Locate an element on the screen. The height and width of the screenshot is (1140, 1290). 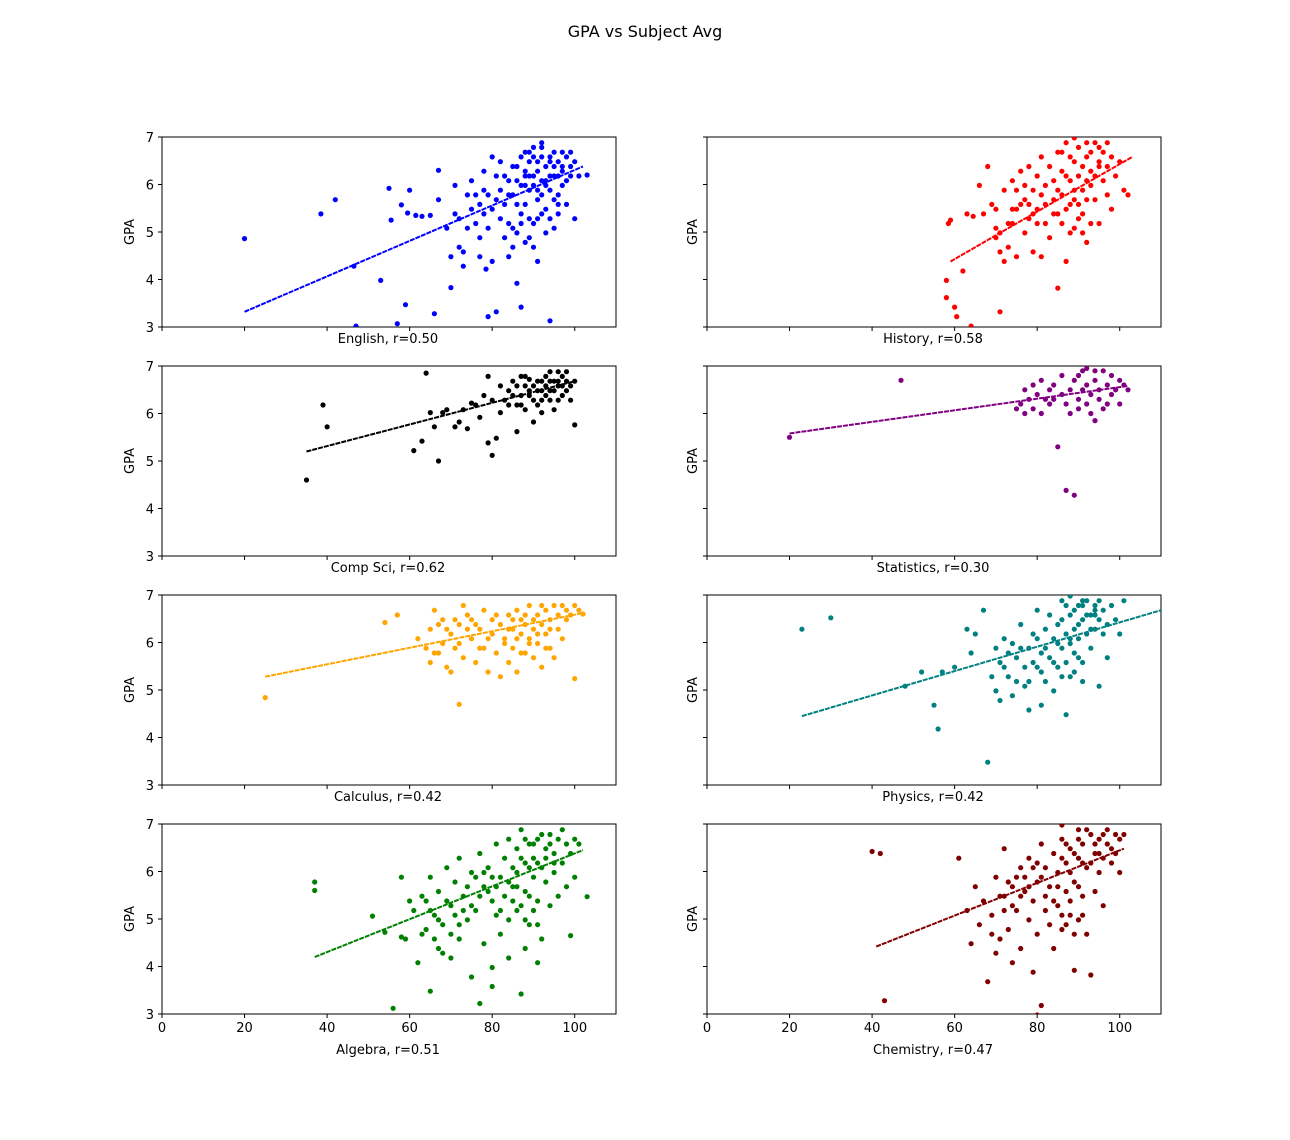
algebra-plot-area is located at coordinates (451, 919).